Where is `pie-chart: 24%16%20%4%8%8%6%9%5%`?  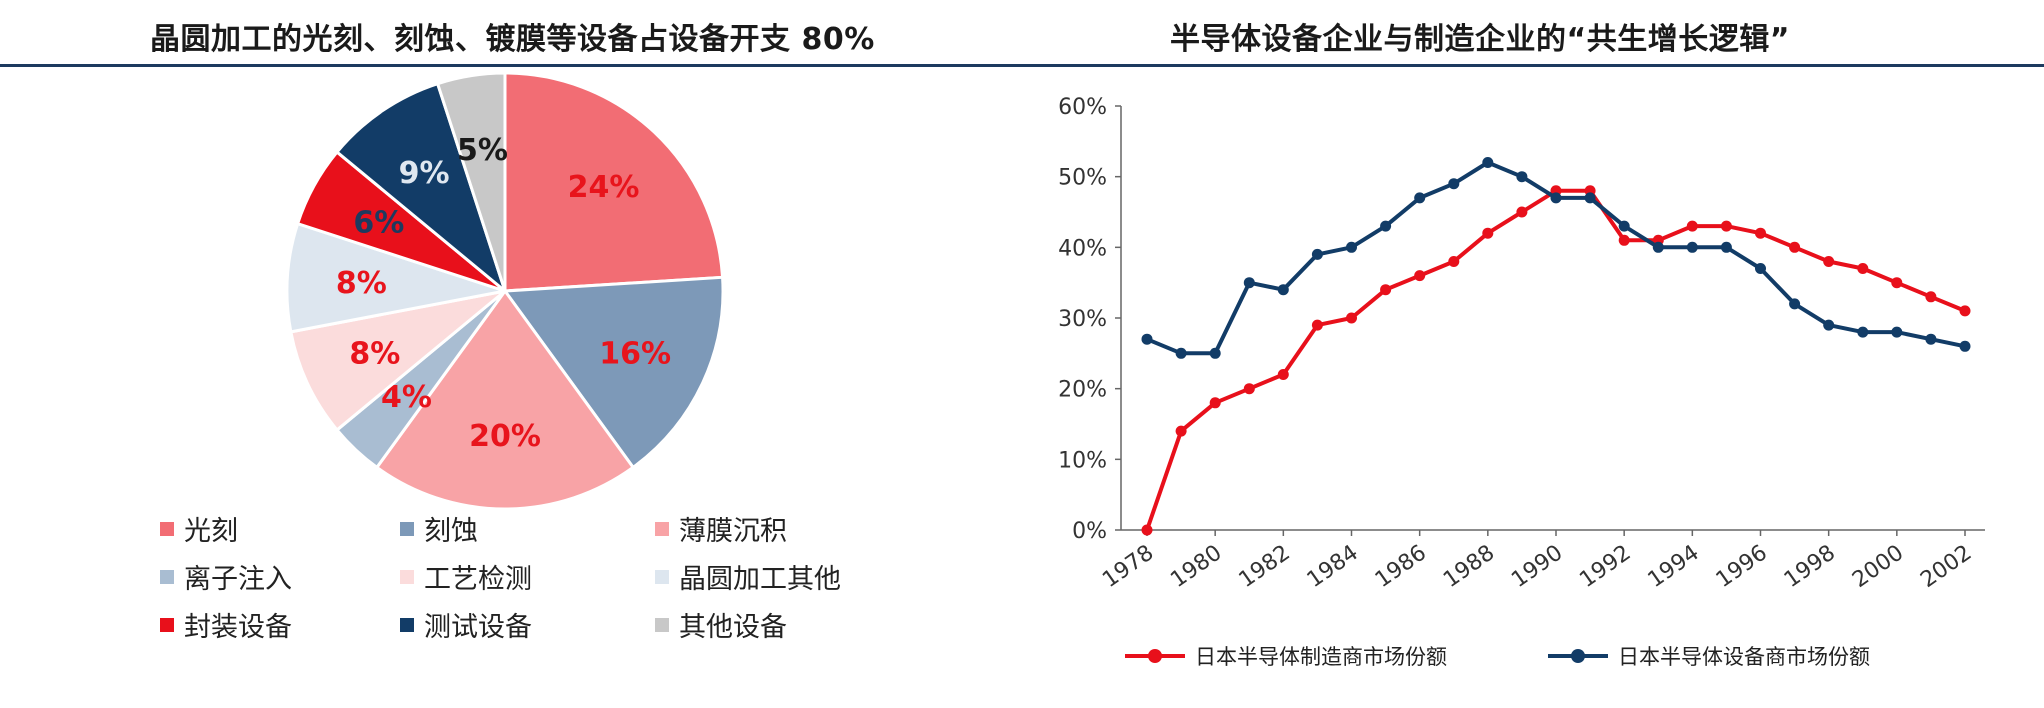 pie-chart: 24%16%20%4%8%8%6%9%5% is located at coordinates (505, 291).